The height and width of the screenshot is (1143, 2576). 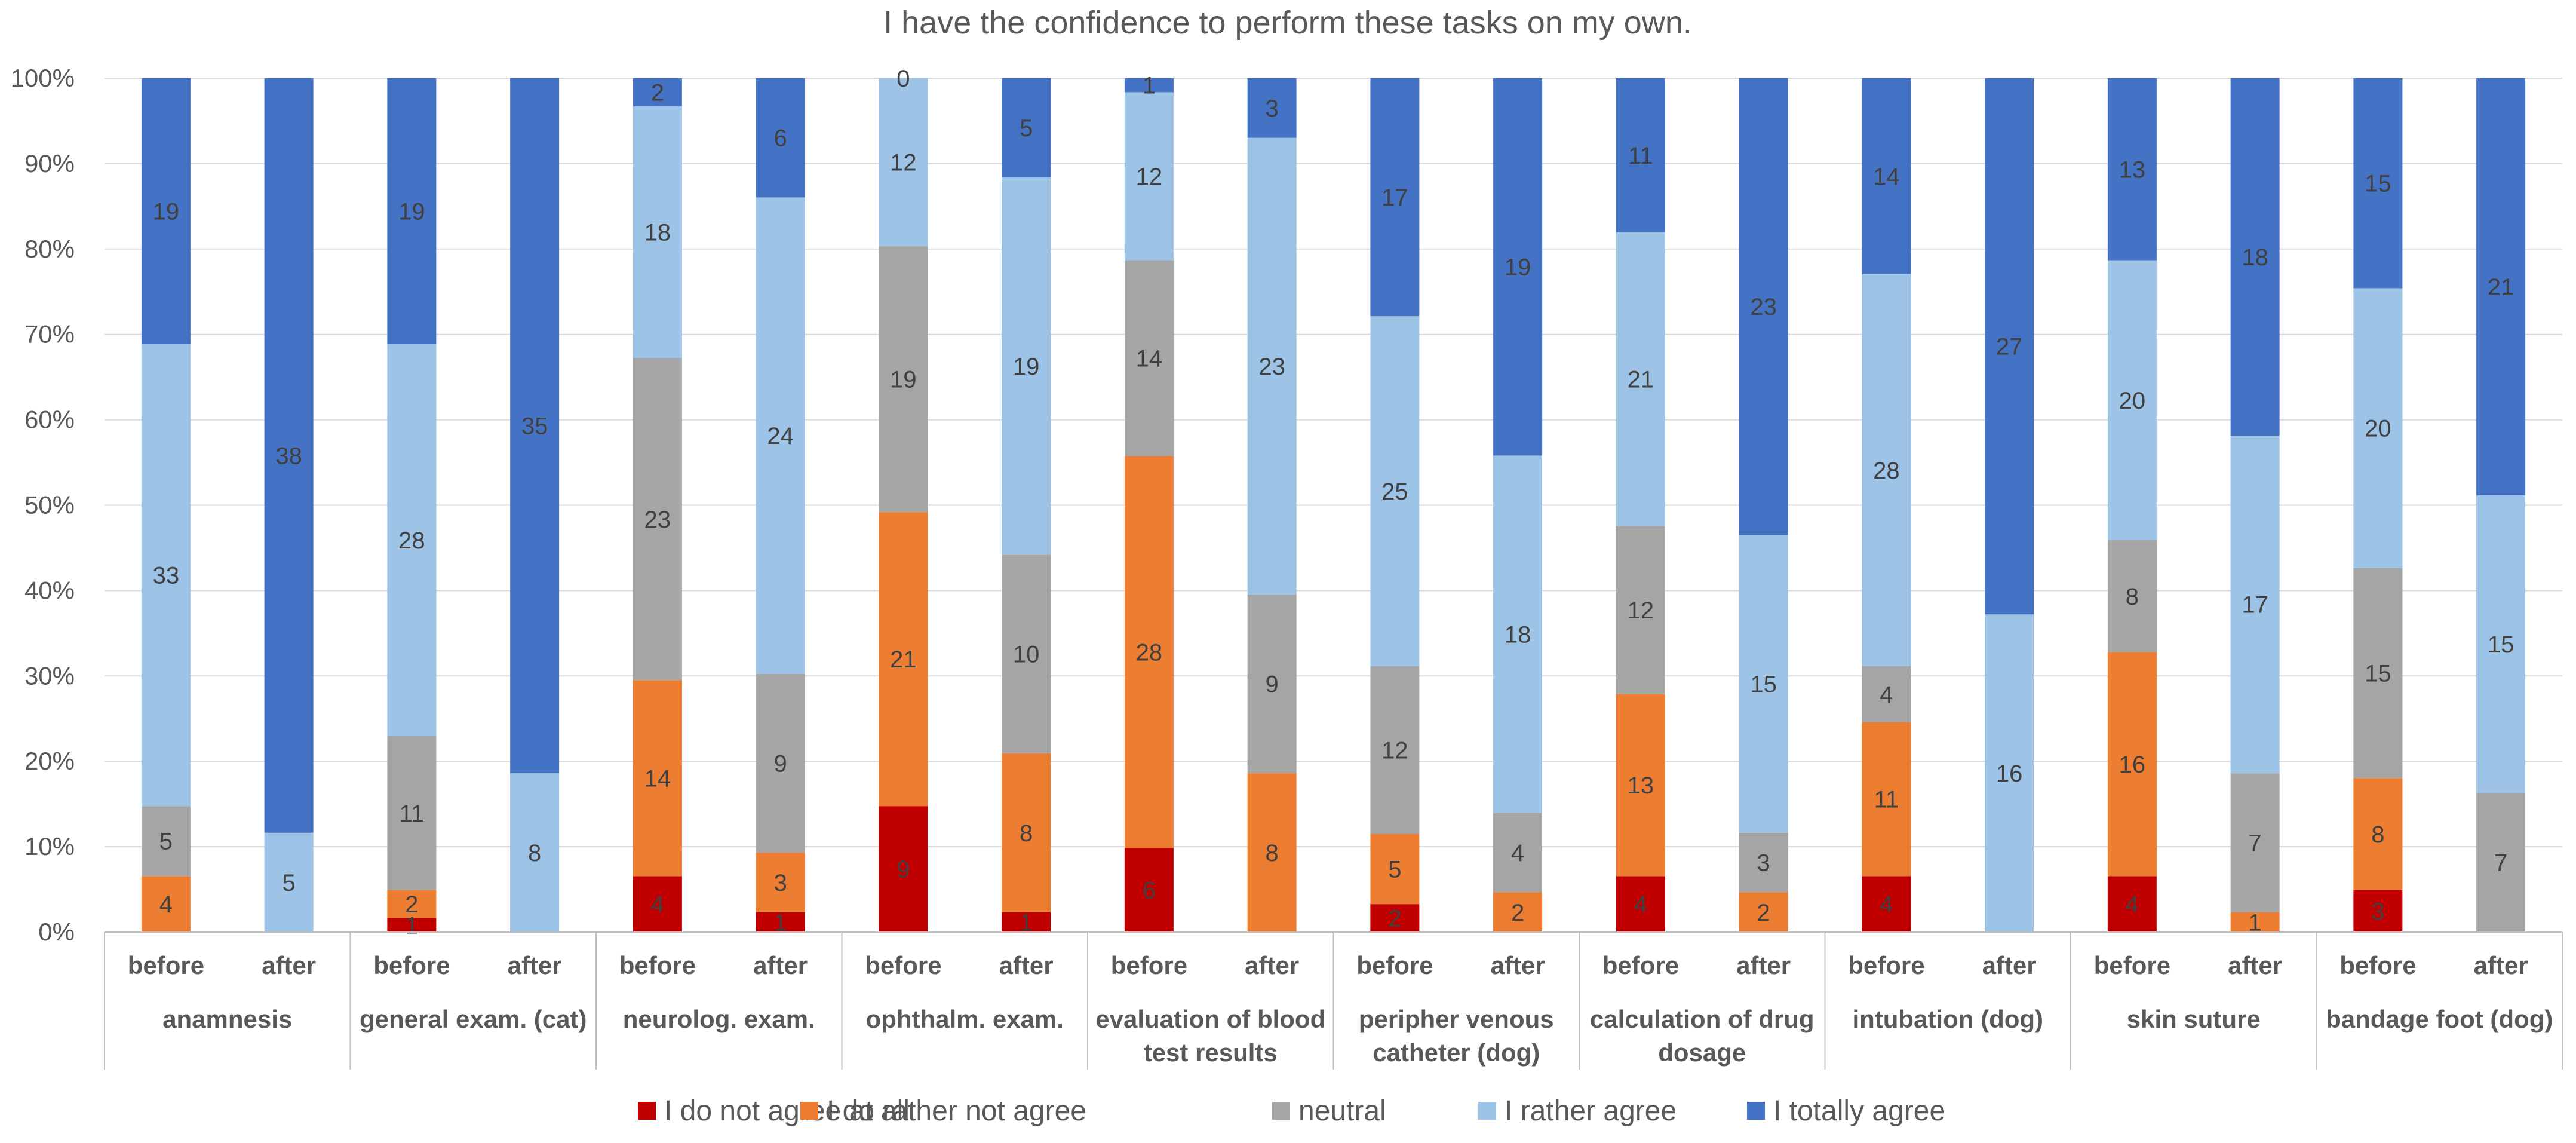 What do you see at coordinates (1210, 1019) in the screenshot?
I see `x-group-label: evaluation of blood` at bounding box center [1210, 1019].